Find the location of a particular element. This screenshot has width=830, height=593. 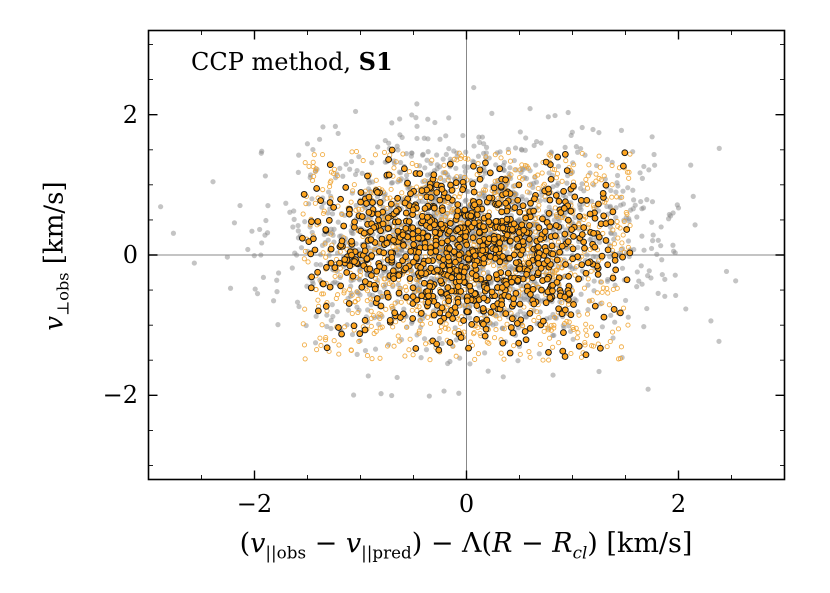

axis-label-fragment: ⊥obs is located at coordinates (63, 294).